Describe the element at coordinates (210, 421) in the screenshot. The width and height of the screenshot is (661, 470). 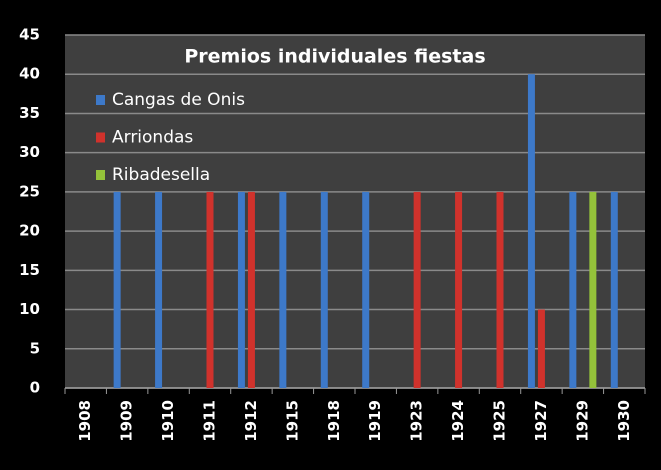
I see `x-tick-label: 1911` at that location.